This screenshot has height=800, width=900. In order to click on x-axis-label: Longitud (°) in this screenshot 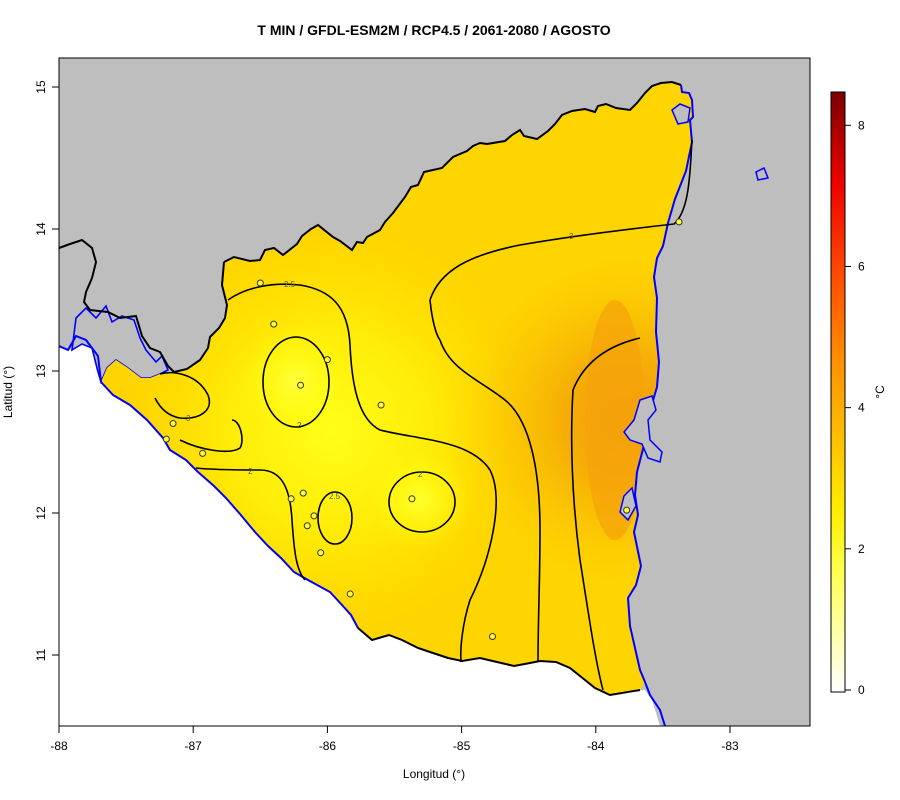, I will do `click(434, 774)`.